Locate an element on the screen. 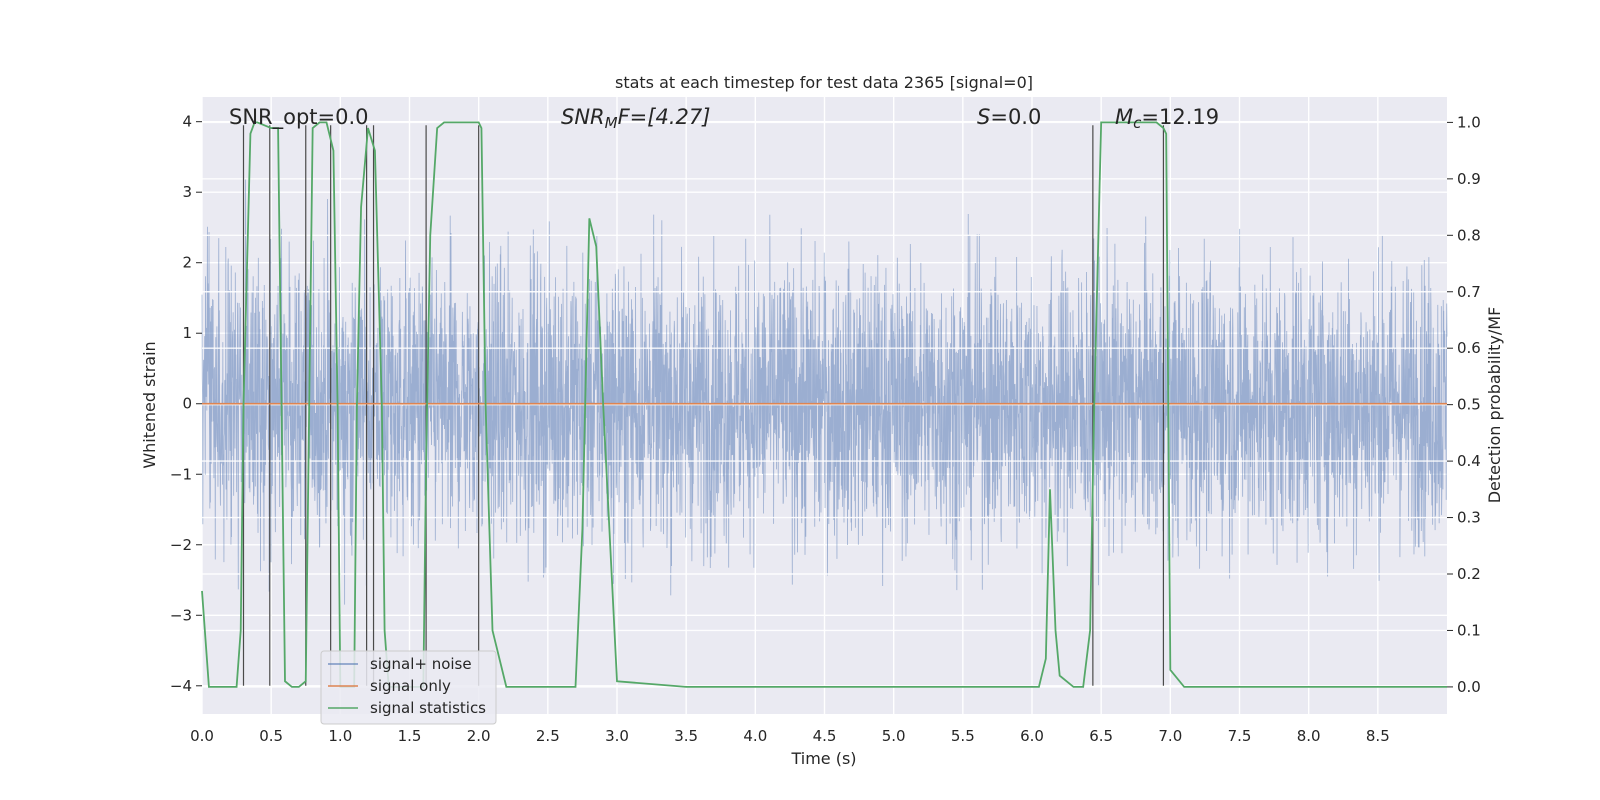 The height and width of the screenshot is (800, 1600). x-tick-label: 1.0 is located at coordinates (340, 736).